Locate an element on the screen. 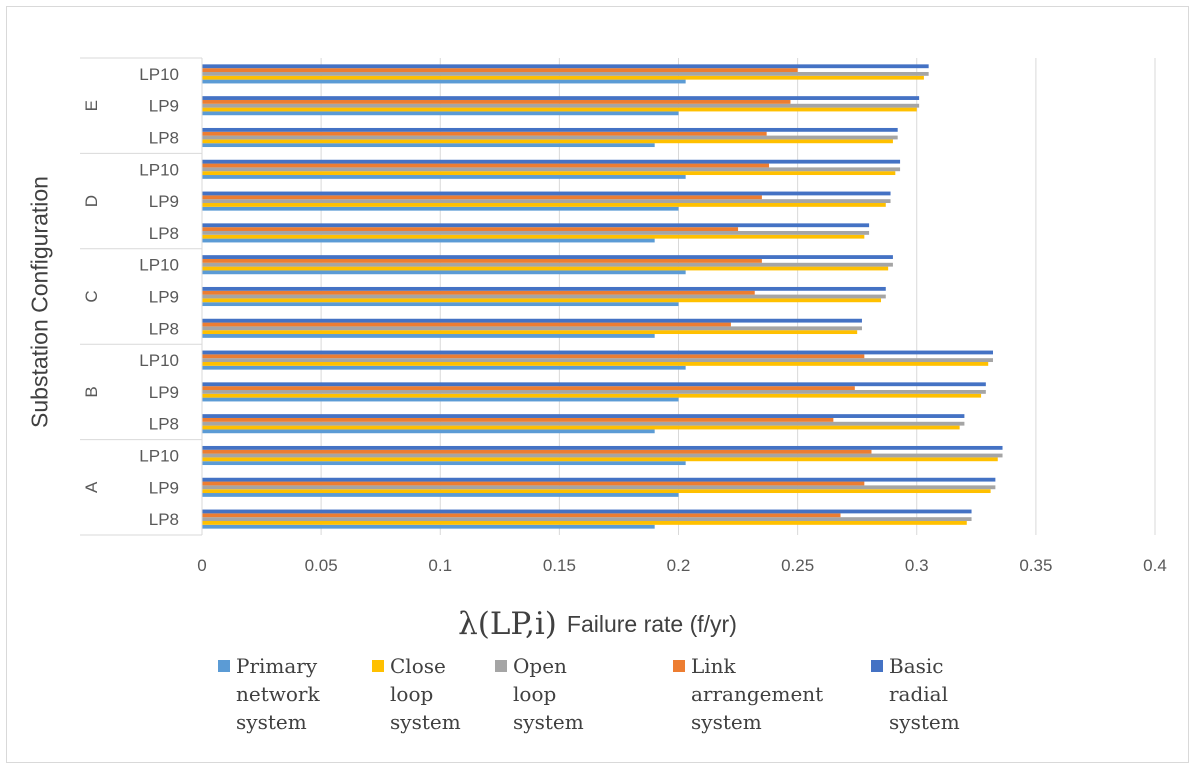 The height and width of the screenshot is (769, 1195). x-tick-label: 0.35 is located at coordinates (1035, 565).